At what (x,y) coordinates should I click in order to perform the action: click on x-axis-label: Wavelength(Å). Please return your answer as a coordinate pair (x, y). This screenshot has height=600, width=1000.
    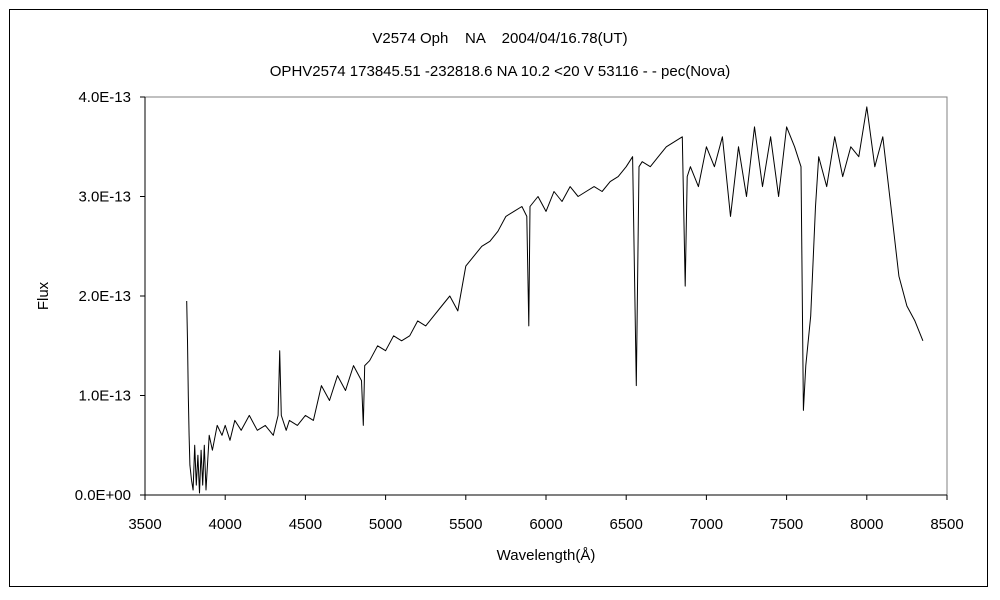
    Looking at the image, I should click on (546, 555).